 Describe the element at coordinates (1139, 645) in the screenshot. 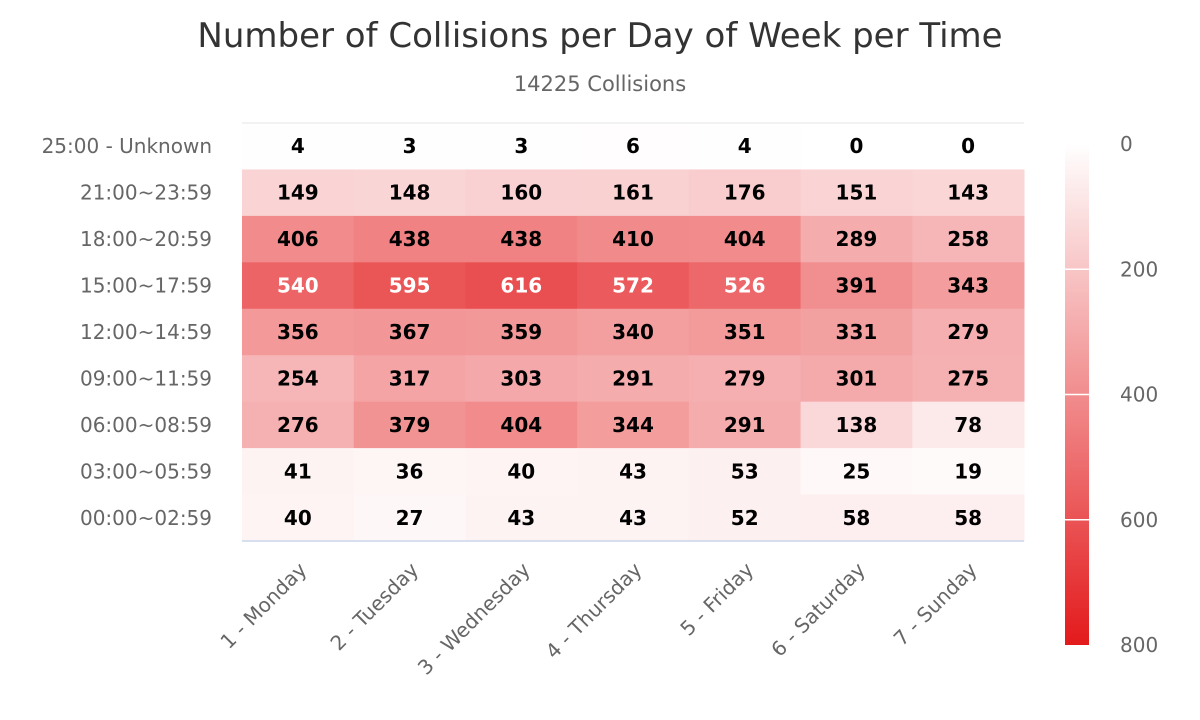

I see `legend-tick-label: 800` at that location.